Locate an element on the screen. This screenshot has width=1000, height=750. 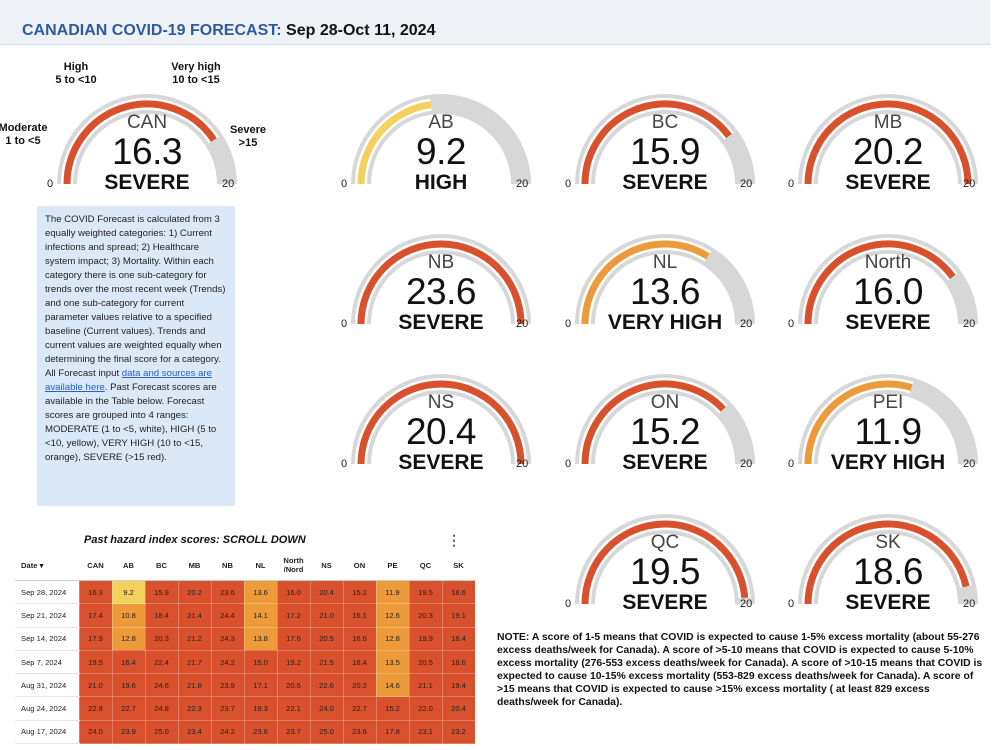
score-cell: 22.7 is located at coordinates (359, 708).